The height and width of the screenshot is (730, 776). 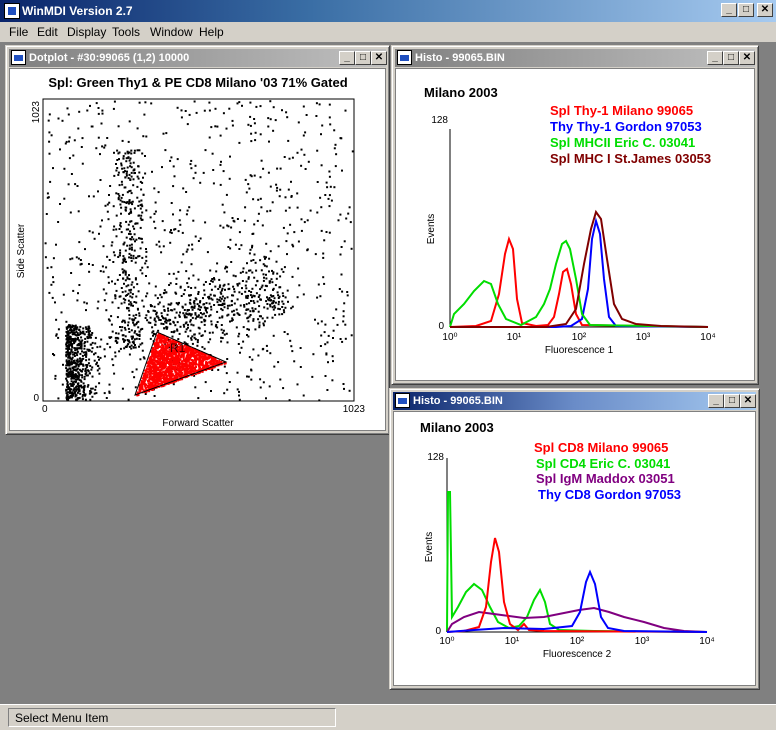 What do you see at coordinates (439, 120) in the screenshot?
I see `histo1-ymax: 128` at bounding box center [439, 120].